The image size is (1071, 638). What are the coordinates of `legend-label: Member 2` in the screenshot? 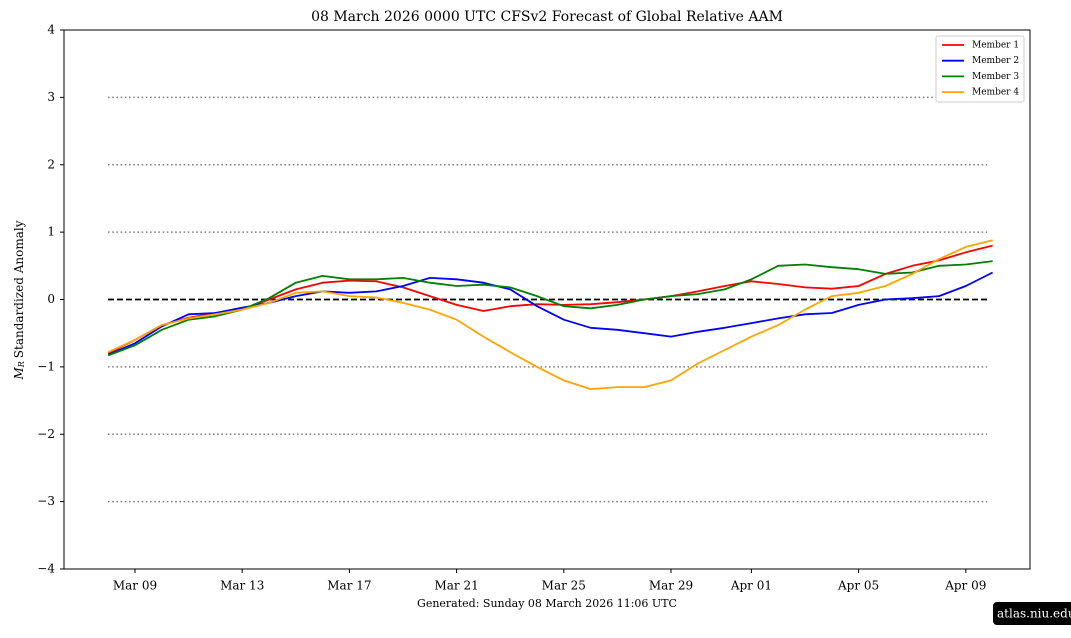 It's located at (995, 61).